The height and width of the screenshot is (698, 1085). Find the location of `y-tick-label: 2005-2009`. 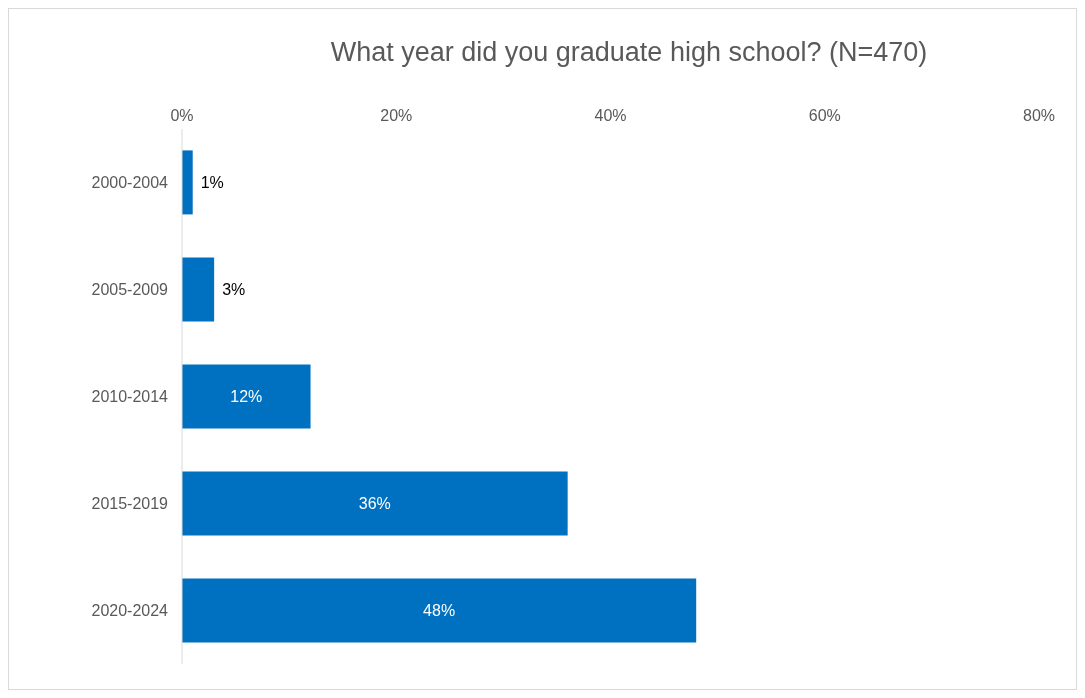

y-tick-label: 2005-2009 is located at coordinates (130, 290).